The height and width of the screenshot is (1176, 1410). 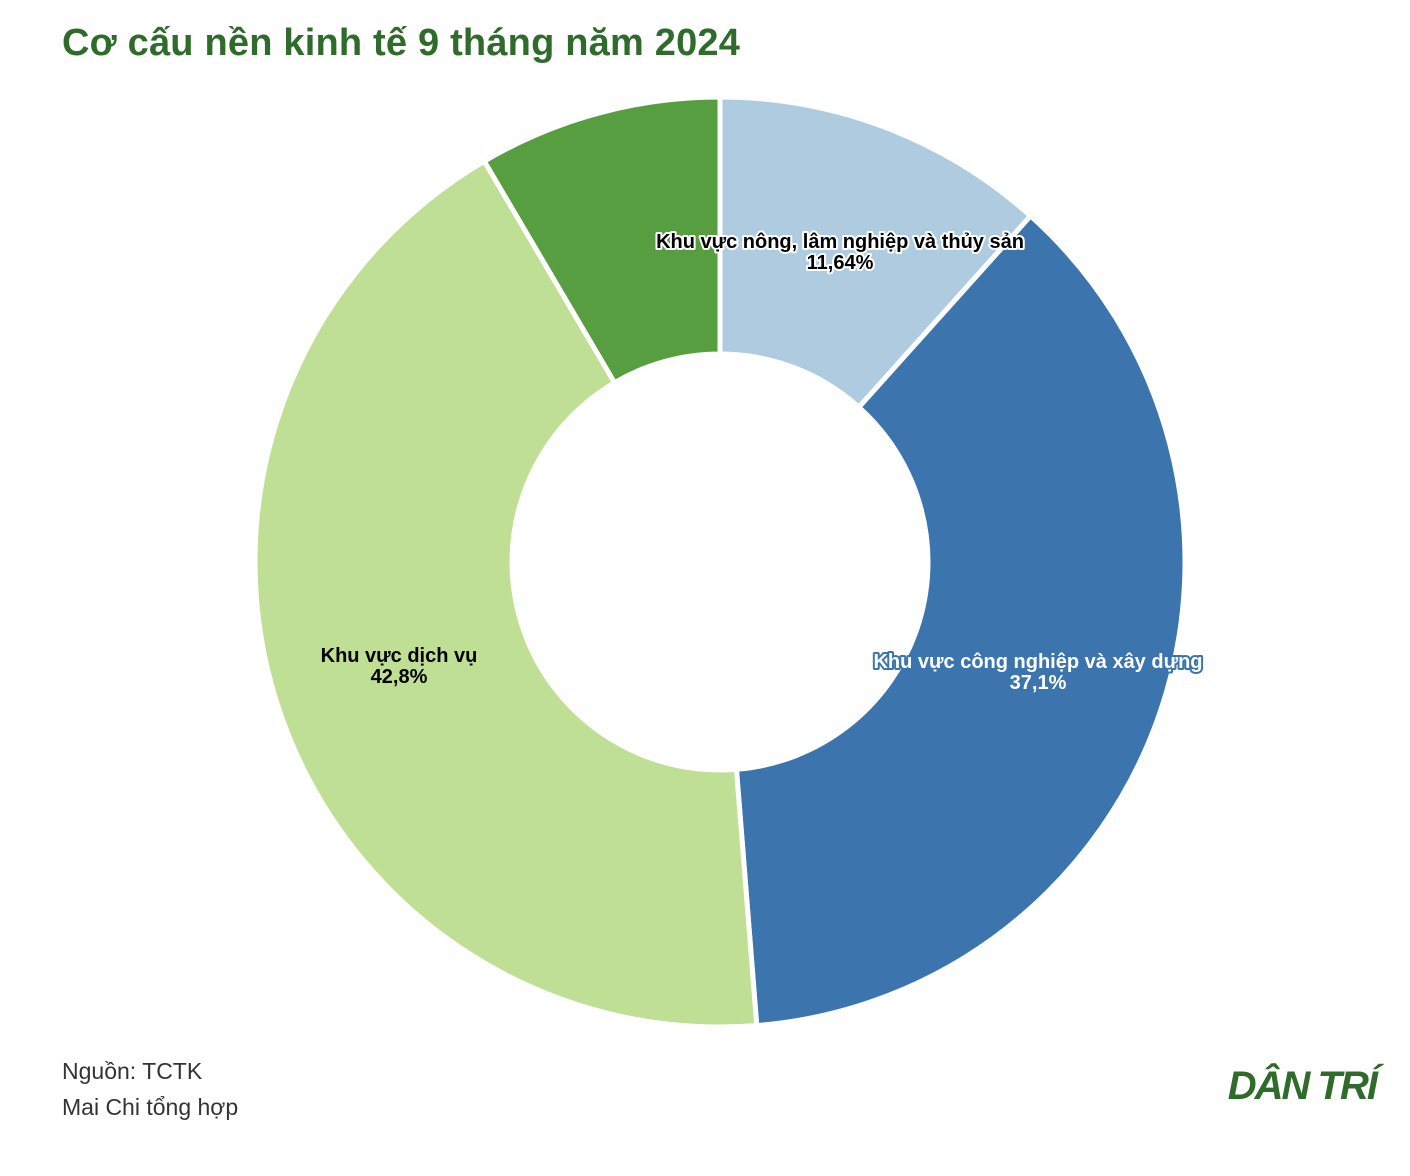 What do you see at coordinates (840, 242) in the screenshot?
I see `slice-name-label-0: Khu vực nông, lâm nghiệp và thủy sản` at bounding box center [840, 242].